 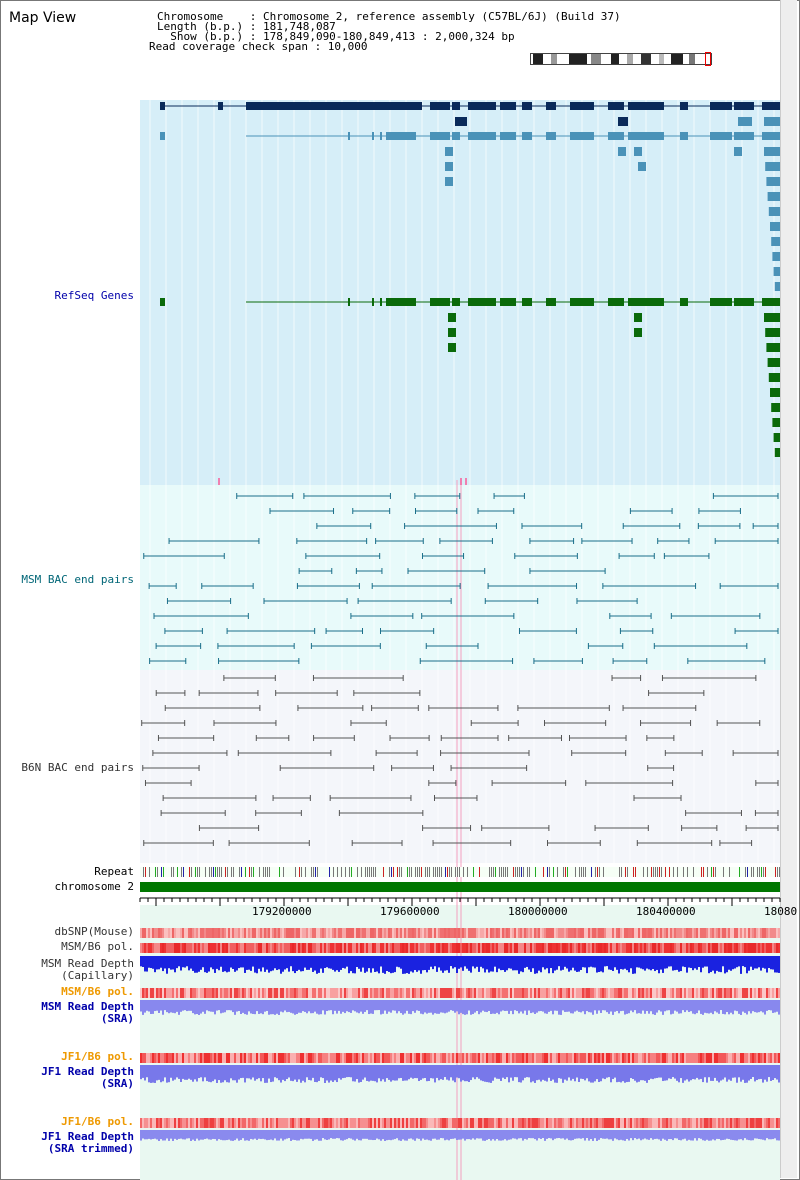 What do you see at coordinates (621, 59) in the screenshot?
I see `chromosome-ideogram` at bounding box center [621, 59].